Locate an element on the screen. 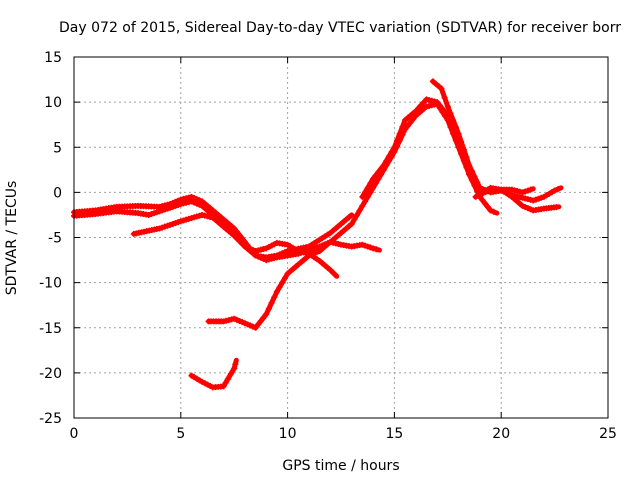 Image resolution: width=640 pixels, height=480 pixels. y-tick-label: 0 is located at coordinates (57, 193).